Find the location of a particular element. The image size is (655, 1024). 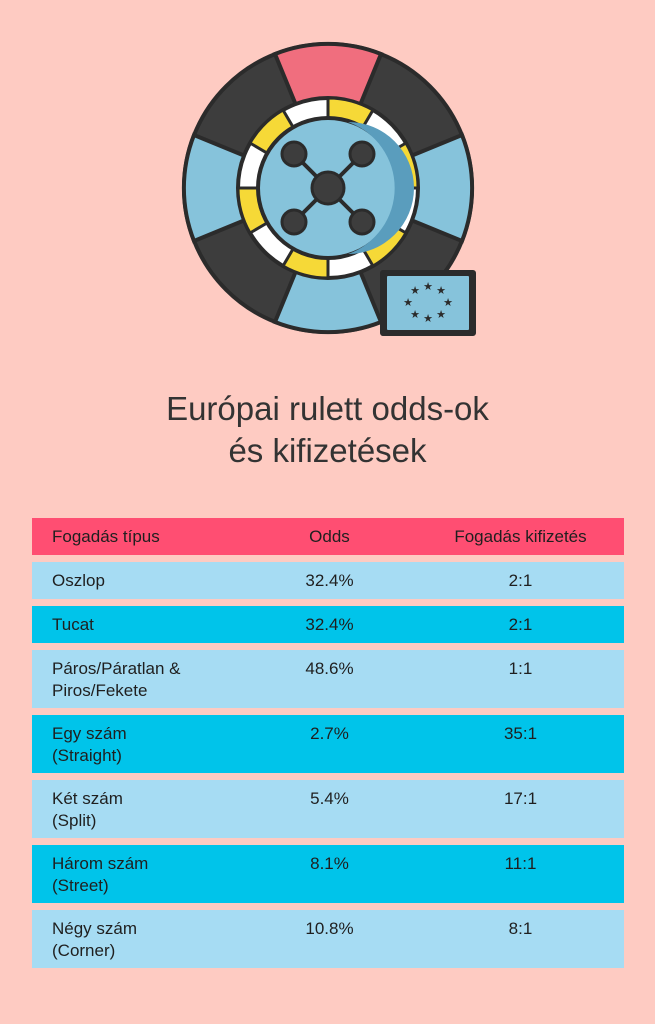

table-row: Egy szám (Straight) 2.7% 35:1 is located at coordinates (328, 744).